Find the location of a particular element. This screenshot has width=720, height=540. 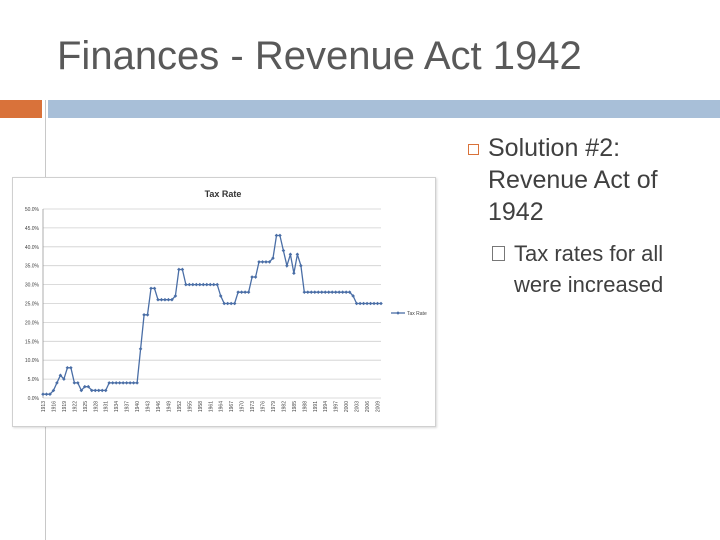

x-tick-label: 2000 is located at coordinates (347, 406).